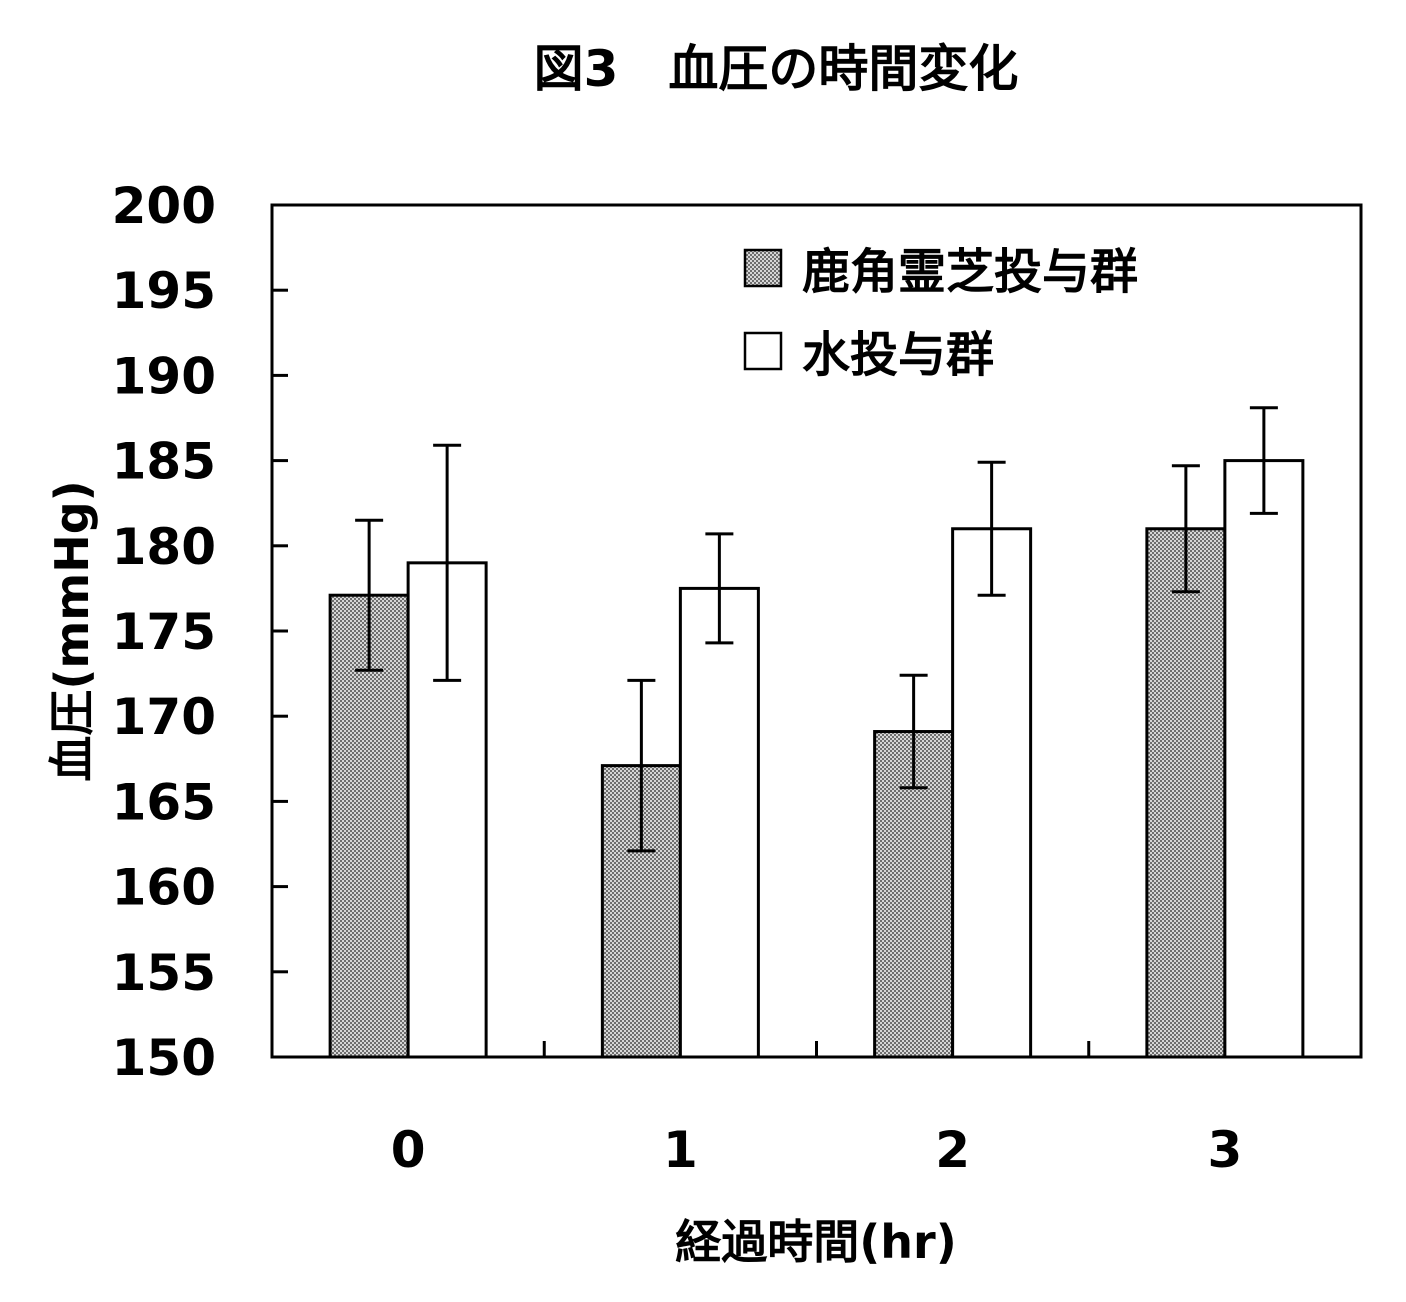  What do you see at coordinates (72, 630) in the screenshot?
I see `y-axis-label: 血圧(mmHg)` at bounding box center [72, 630].